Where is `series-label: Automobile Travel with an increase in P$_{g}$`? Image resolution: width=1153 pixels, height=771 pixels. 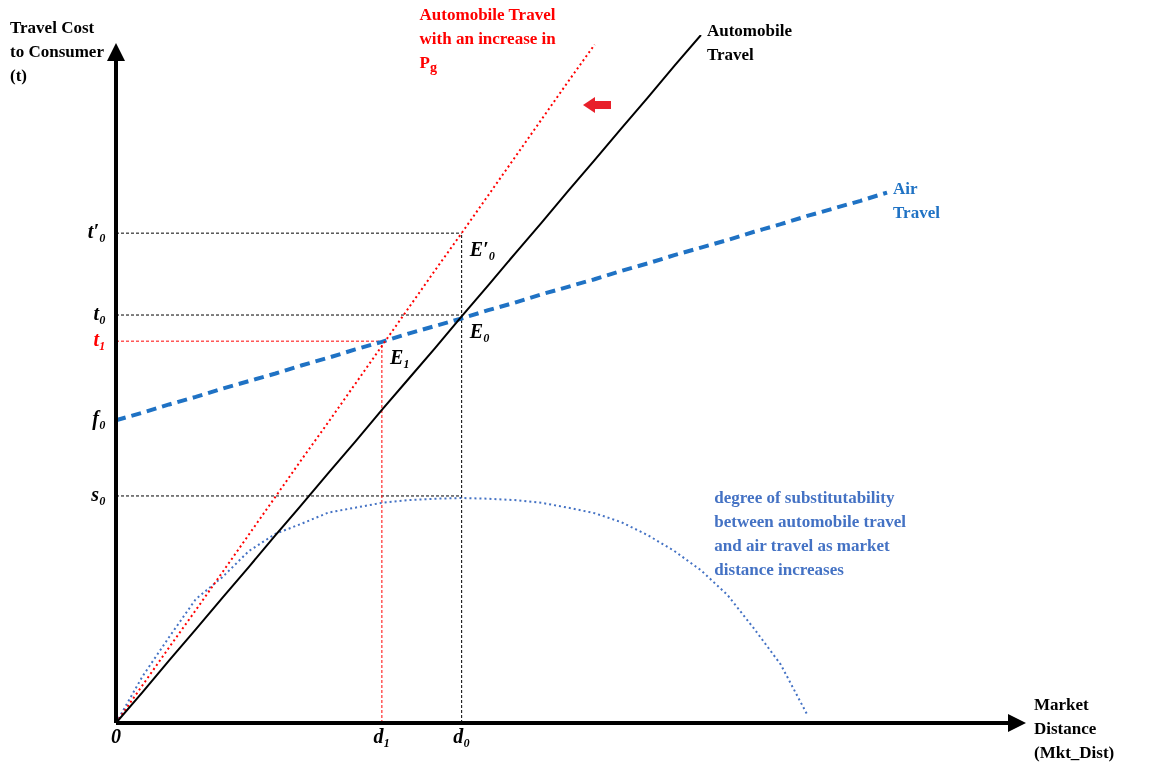 series-label: Automobile Travel with an increase in P$_{g}$ is located at coordinates (488, 40).